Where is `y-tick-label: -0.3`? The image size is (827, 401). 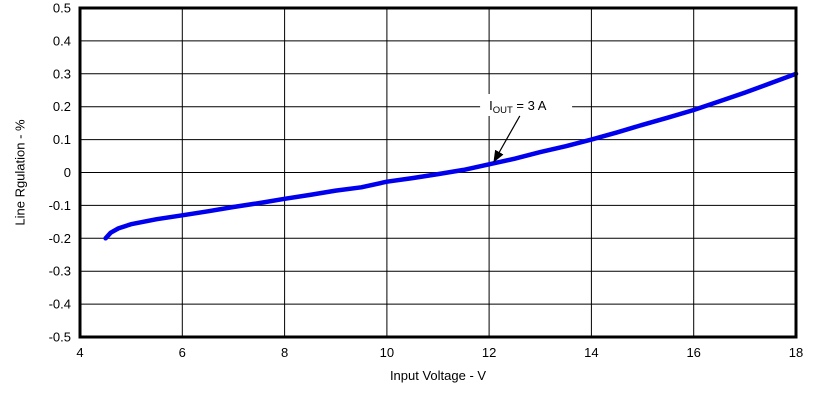 y-tick-label: -0.3 is located at coordinates (60, 271).